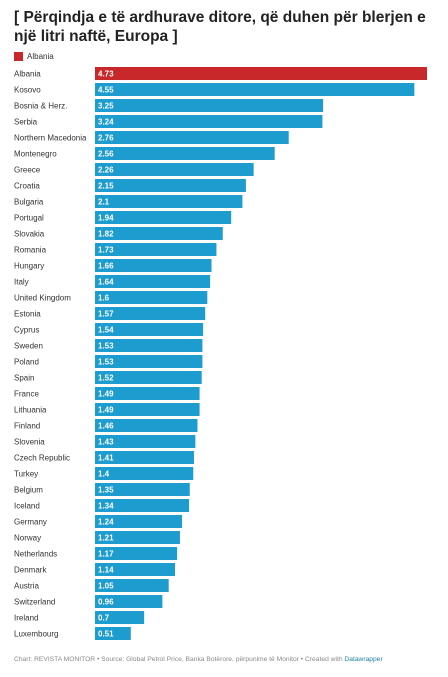  What do you see at coordinates (27, 170) in the screenshot?
I see `category-label-greece: Greece` at bounding box center [27, 170].